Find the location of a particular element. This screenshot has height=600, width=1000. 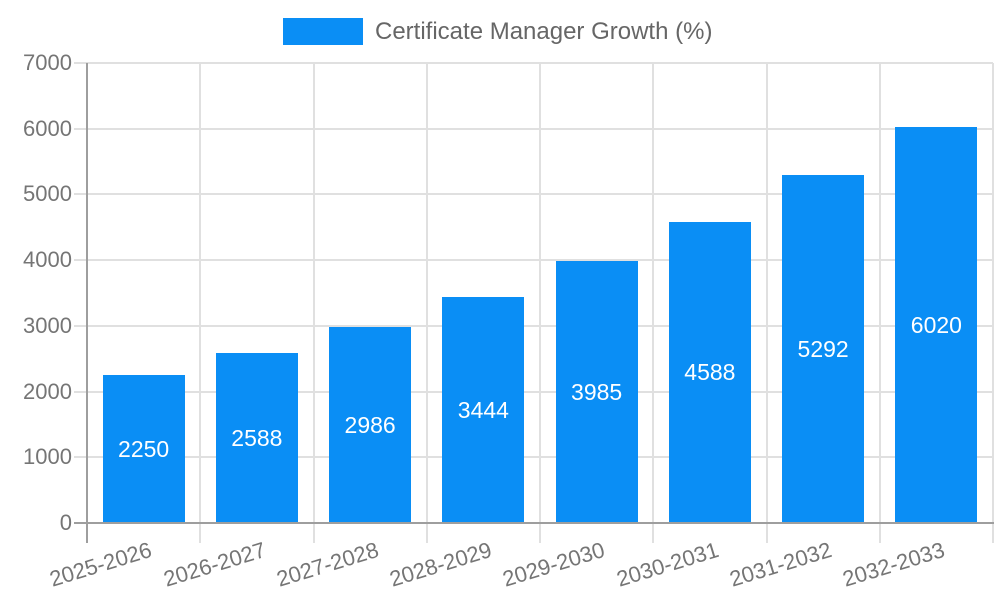

y-tick-label: 0 is located at coordinates (65, 522).